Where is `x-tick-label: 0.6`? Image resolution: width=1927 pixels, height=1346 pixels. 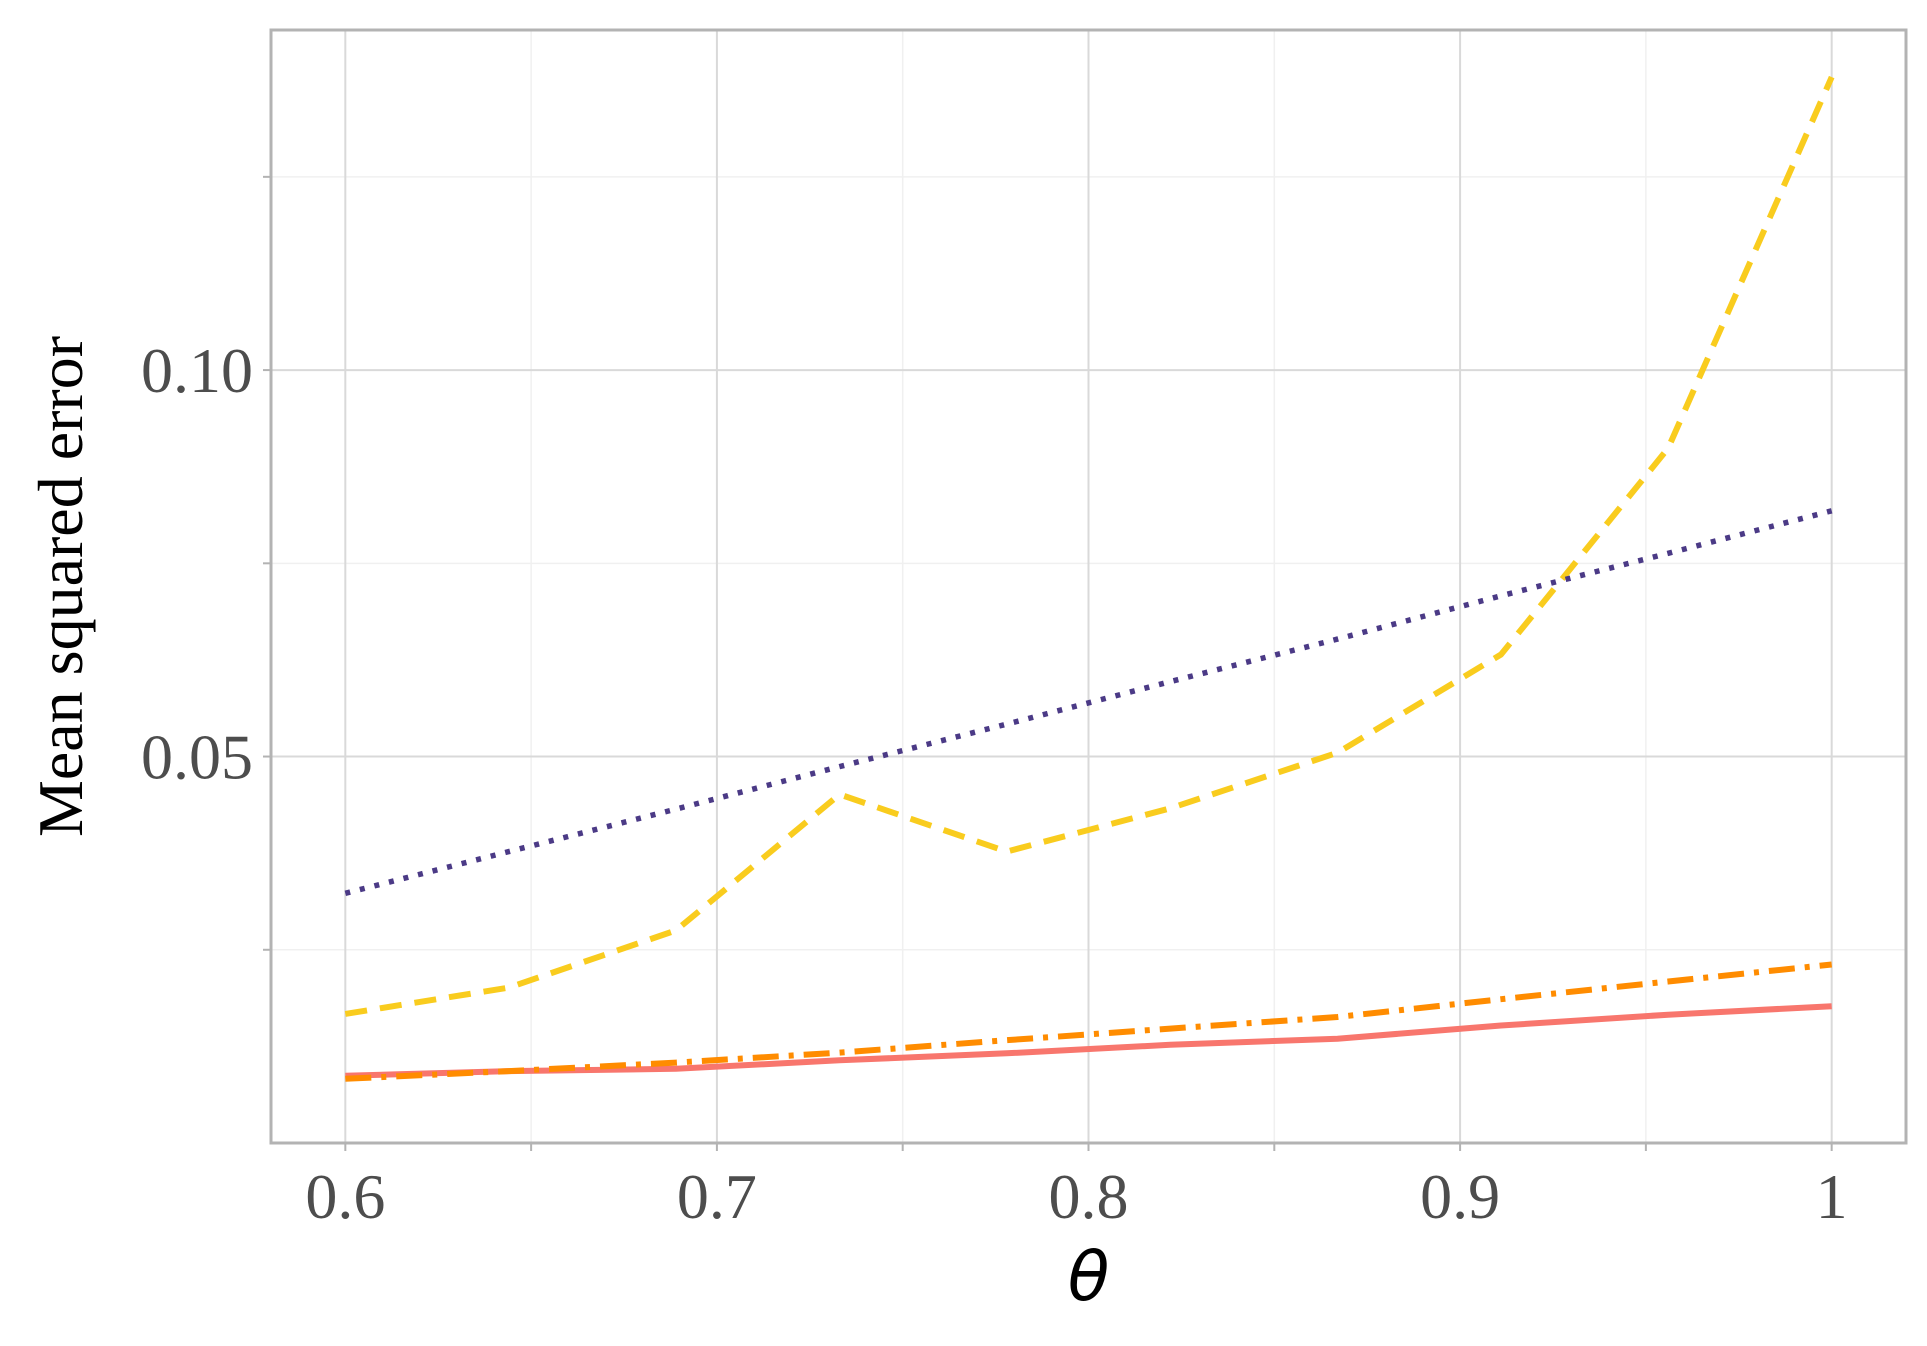
x-tick-label: 0.6 is located at coordinates (345, 1196).